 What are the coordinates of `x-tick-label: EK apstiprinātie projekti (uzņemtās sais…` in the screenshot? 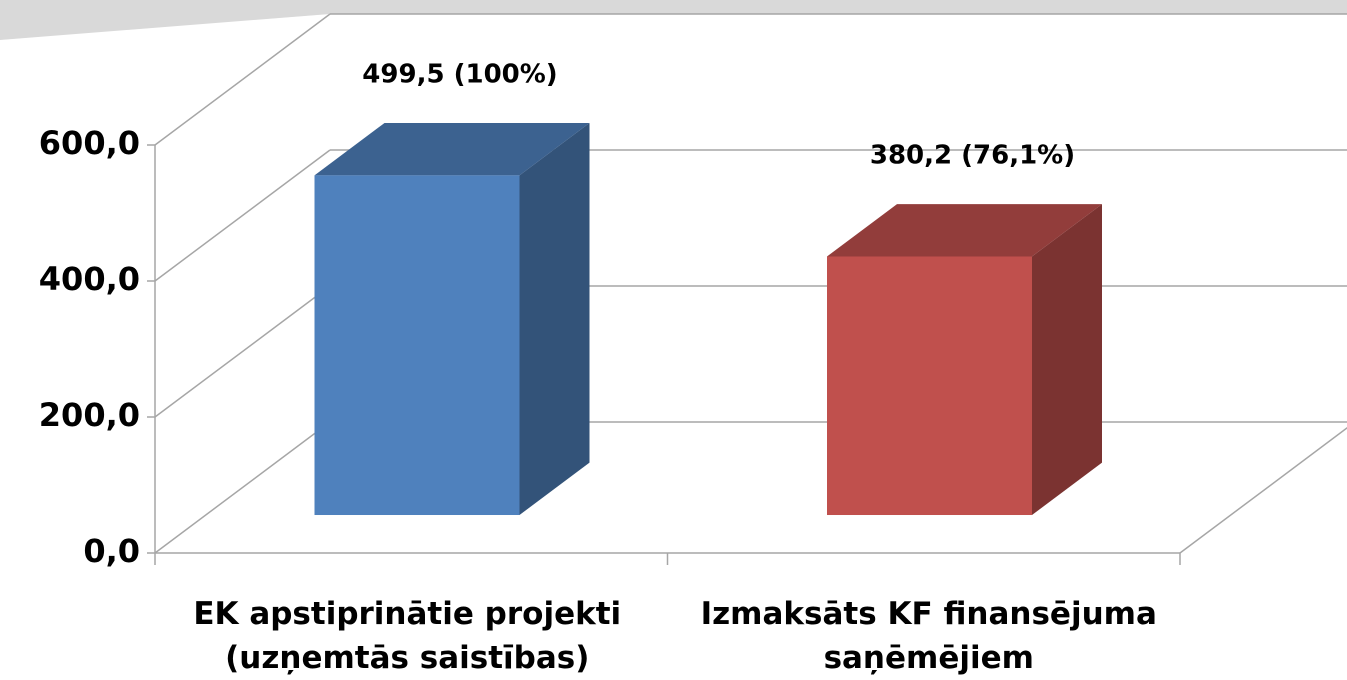 It's located at (407, 636).